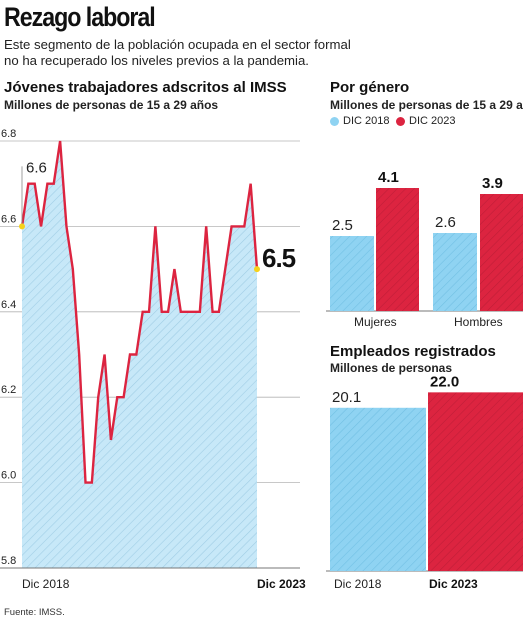 The height and width of the screenshot is (620, 523). I want to click on source-note: Fuente: IMSS., so click(34, 612).